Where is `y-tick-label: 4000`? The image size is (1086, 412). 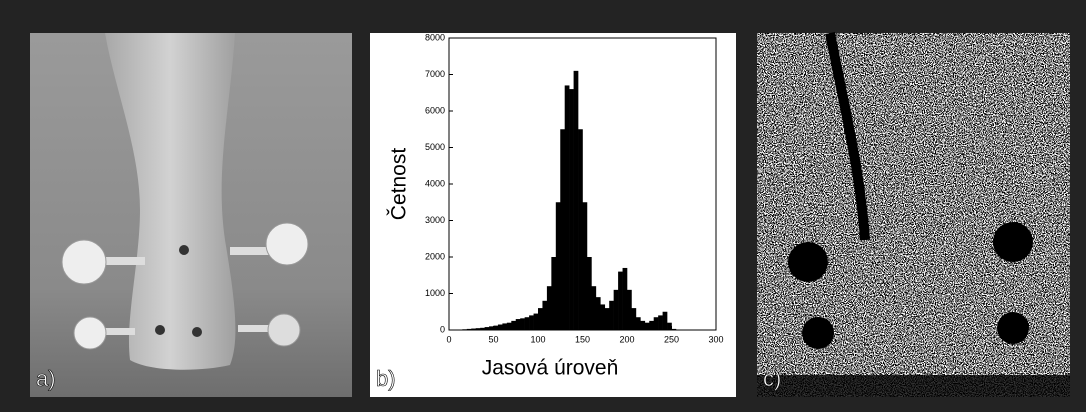
y-tick-label: 4000 is located at coordinates (435, 183).